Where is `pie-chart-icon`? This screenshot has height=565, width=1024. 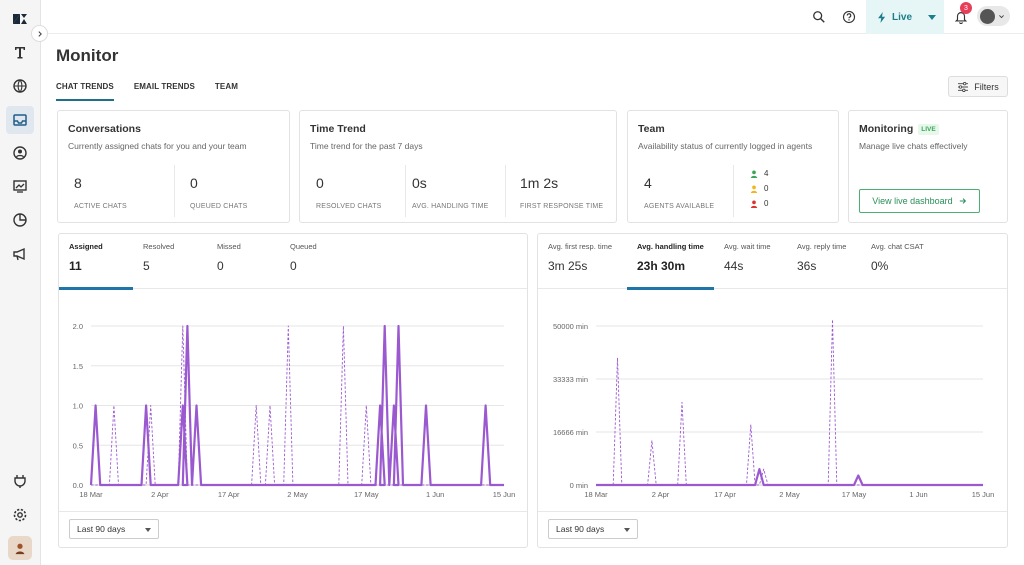 pie-chart-icon is located at coordinates (20, 220).